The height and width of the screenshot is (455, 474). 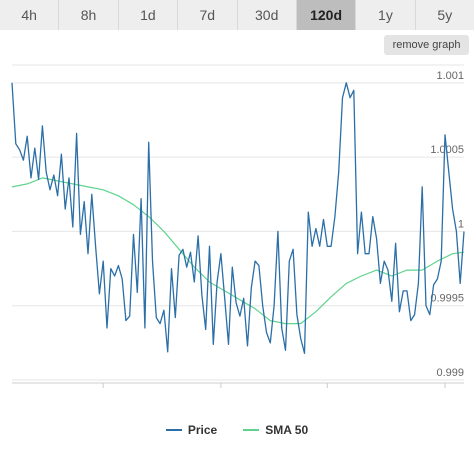 I want to click on tab-120d: 120d, so click(x=326, y=15).